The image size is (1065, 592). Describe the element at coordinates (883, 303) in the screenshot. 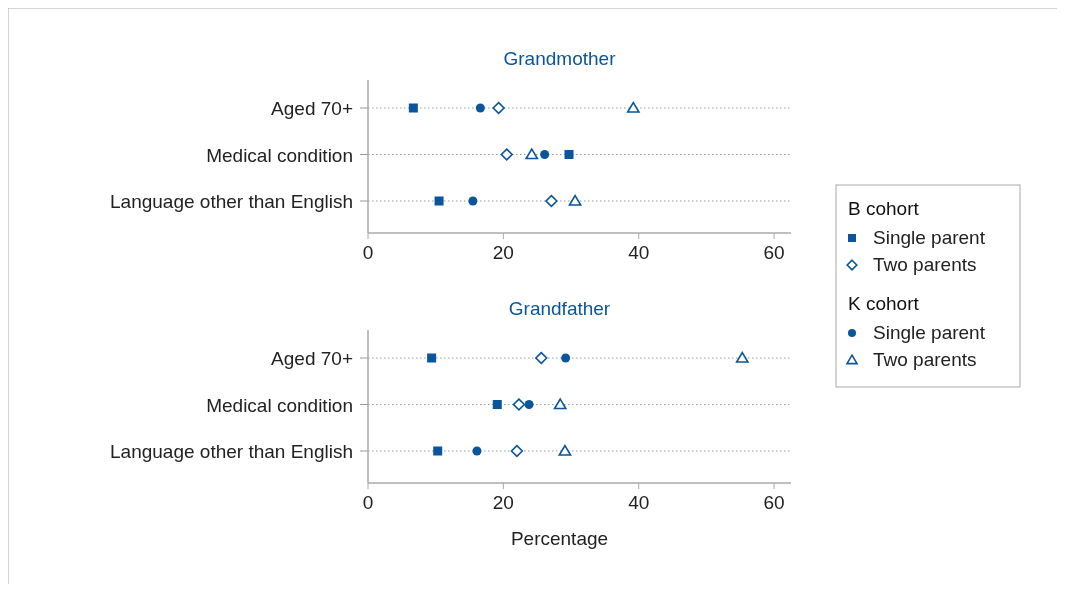

I see `text: K cohort` at that location.